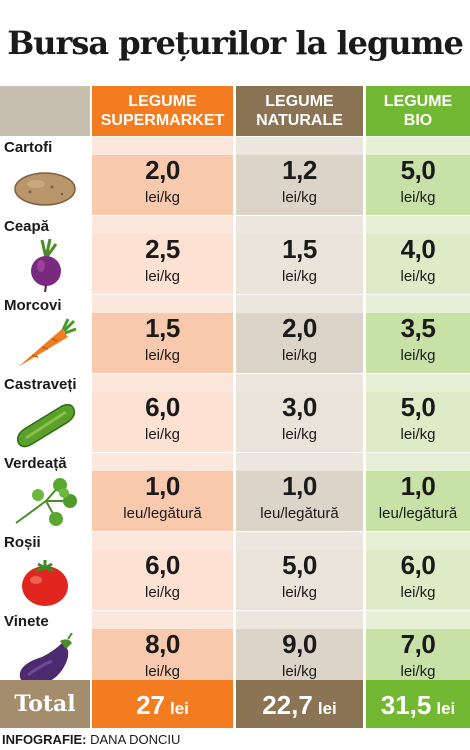 Image resolution: width=470 pixels, height=750 pixels. I want to click on total-supermarket: 27 lei, so click(162, 704).